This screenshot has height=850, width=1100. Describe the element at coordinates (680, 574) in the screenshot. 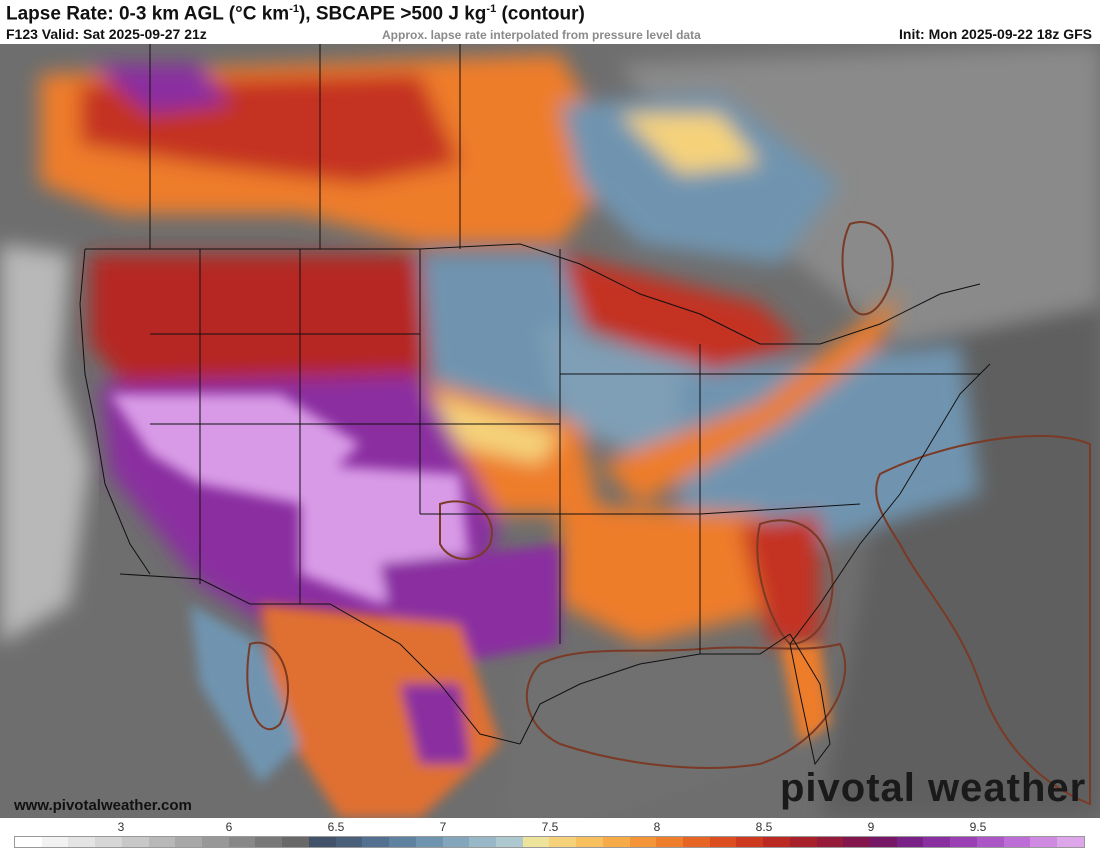

I see `field-south-orange` at that location.